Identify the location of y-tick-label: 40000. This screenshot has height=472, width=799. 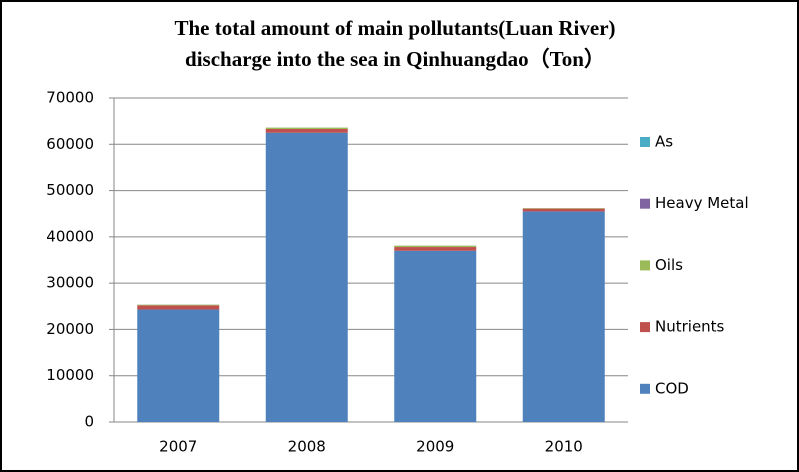
(70, 236).